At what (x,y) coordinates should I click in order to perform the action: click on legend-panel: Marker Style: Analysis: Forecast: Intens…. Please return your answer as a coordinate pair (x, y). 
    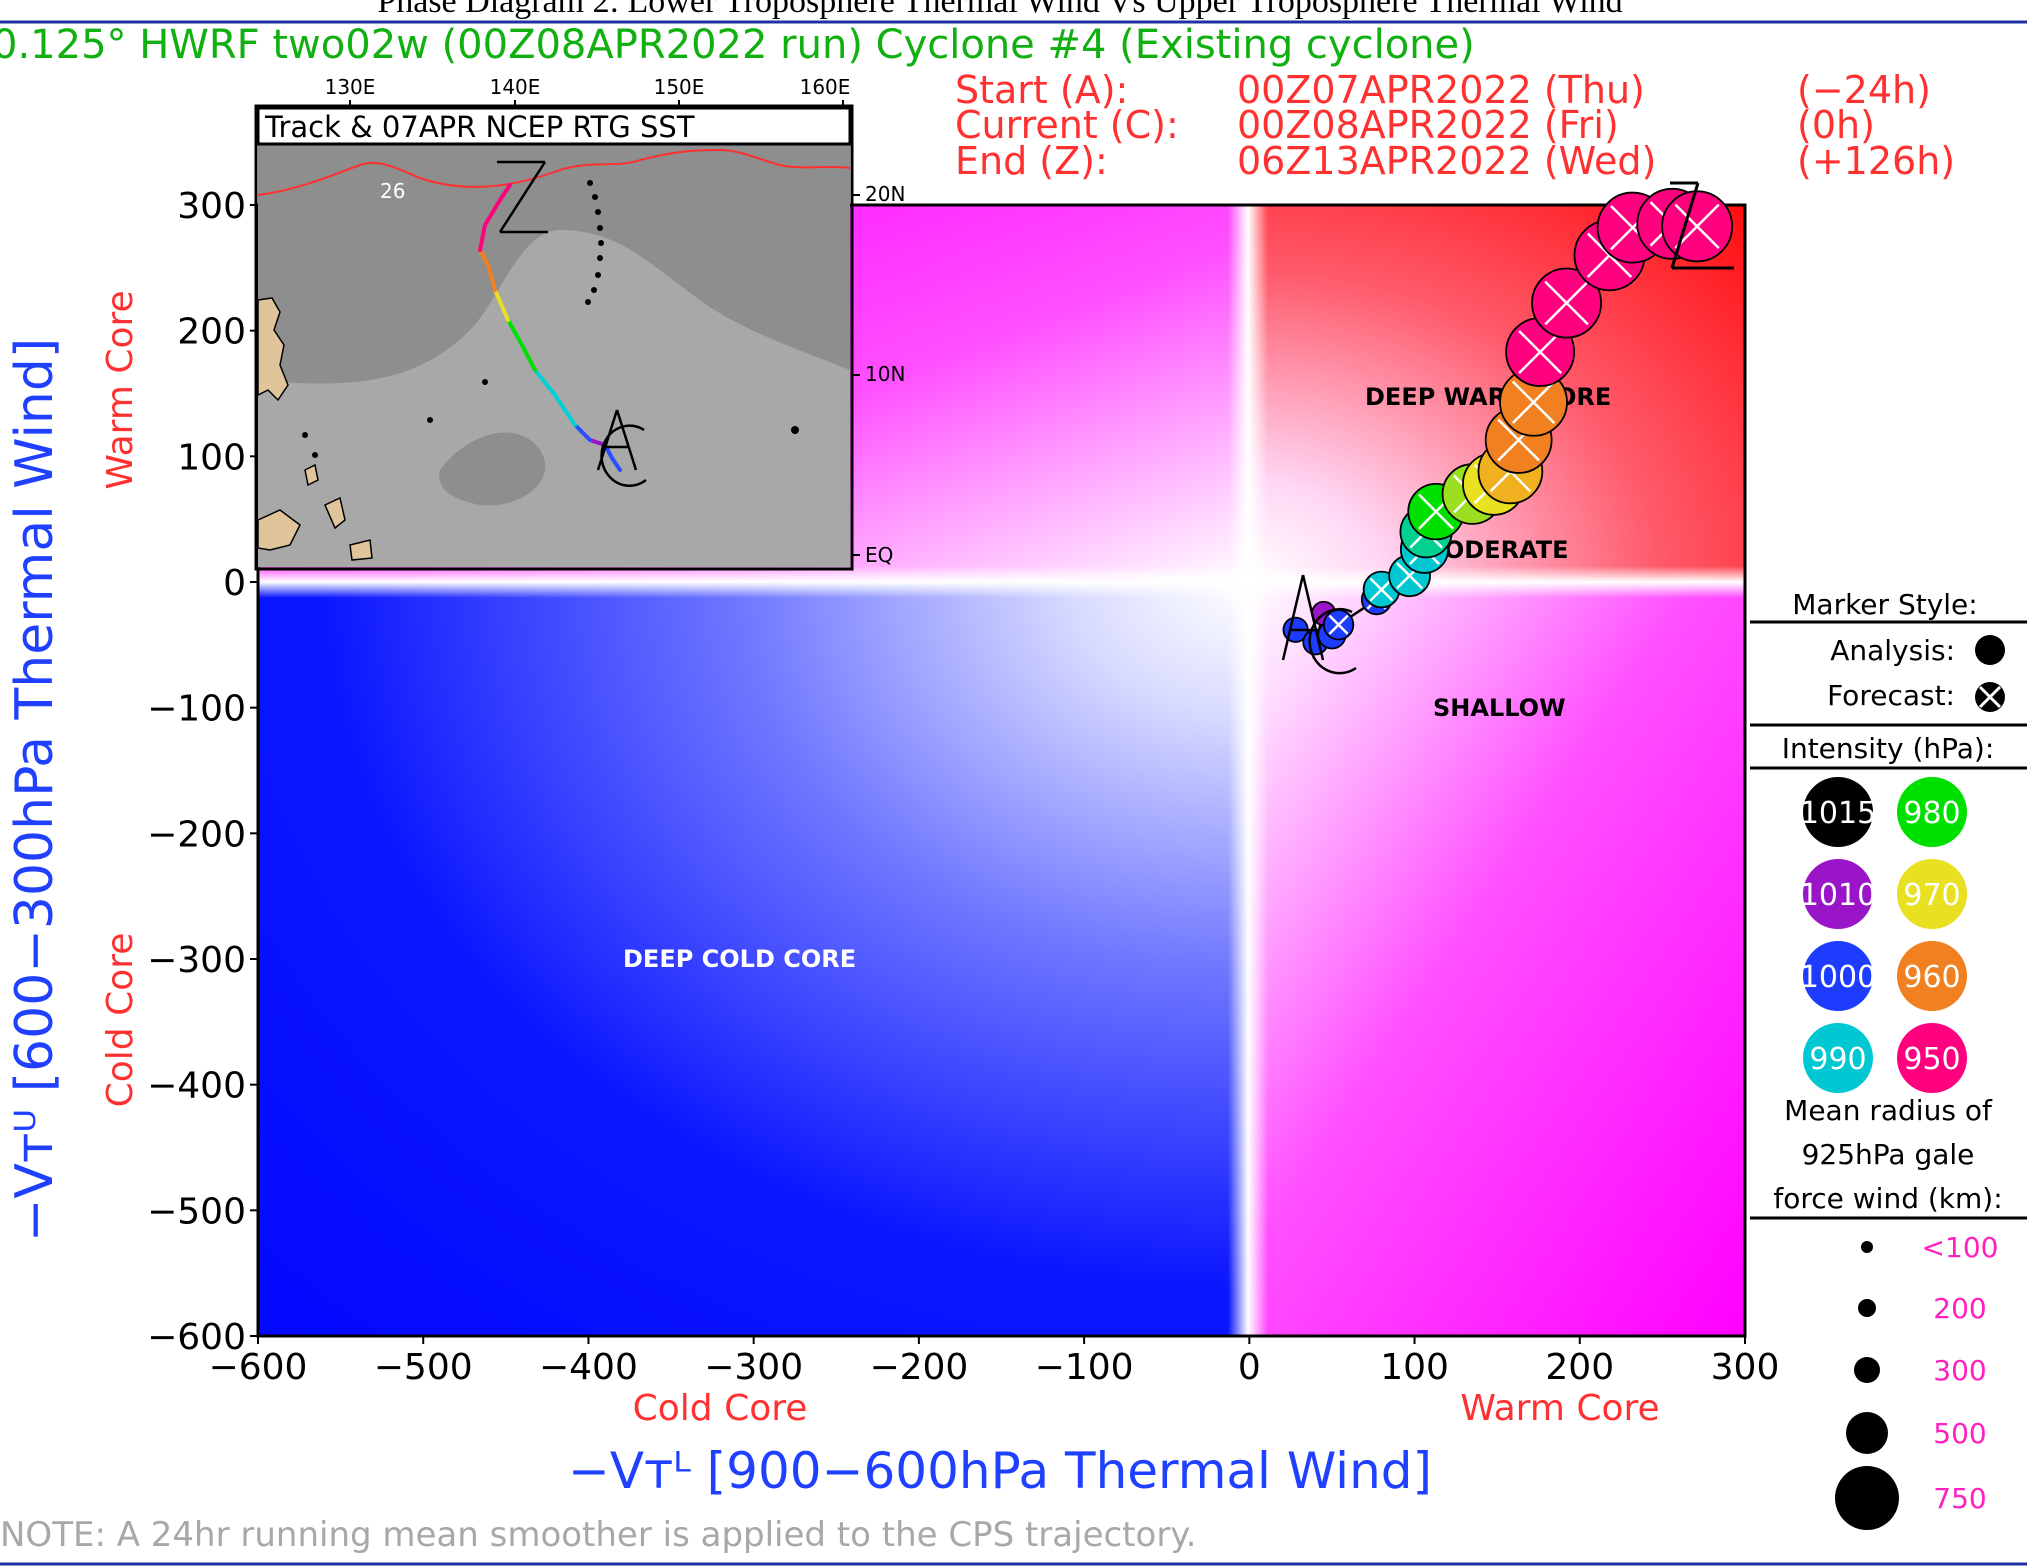
    Looking at the image, I should click on (1888, 1059).